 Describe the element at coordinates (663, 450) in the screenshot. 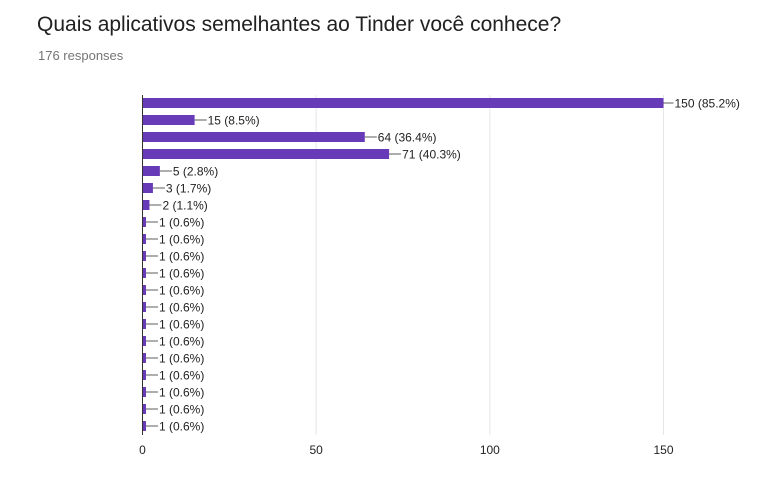

I see `x-tick-label: 150` at that location.